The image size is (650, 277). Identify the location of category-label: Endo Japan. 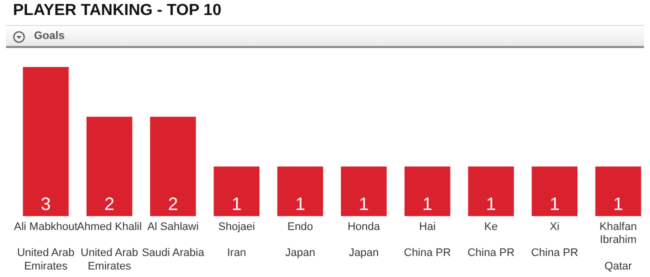
(300, 240).